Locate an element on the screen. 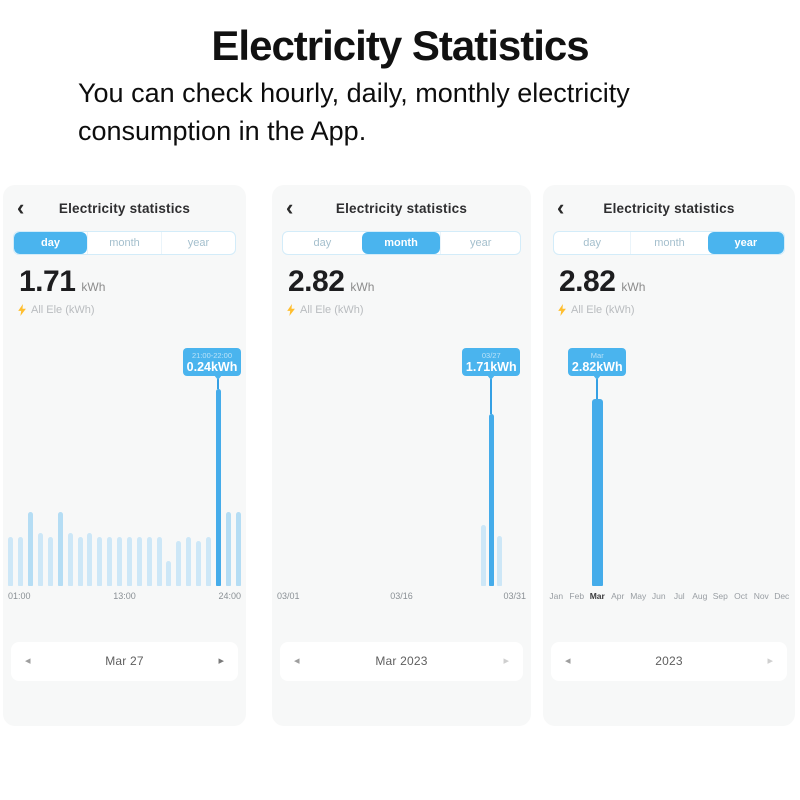 The image size is (800, 800). axis-label: Dec is located at coordinates (782, 595).